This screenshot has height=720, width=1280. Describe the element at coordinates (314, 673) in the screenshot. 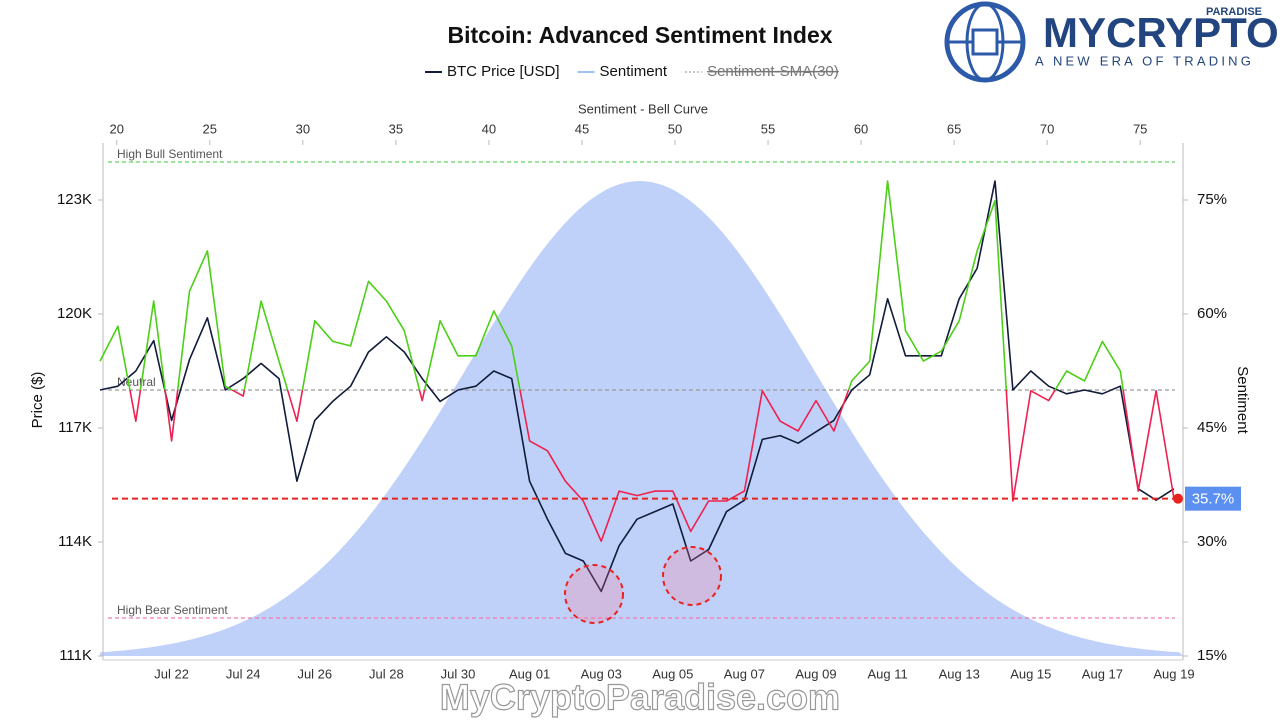

I see `x-tick-label: Jul 26` at that location.